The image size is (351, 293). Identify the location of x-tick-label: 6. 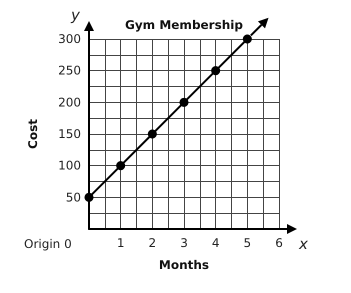
(279, 243).